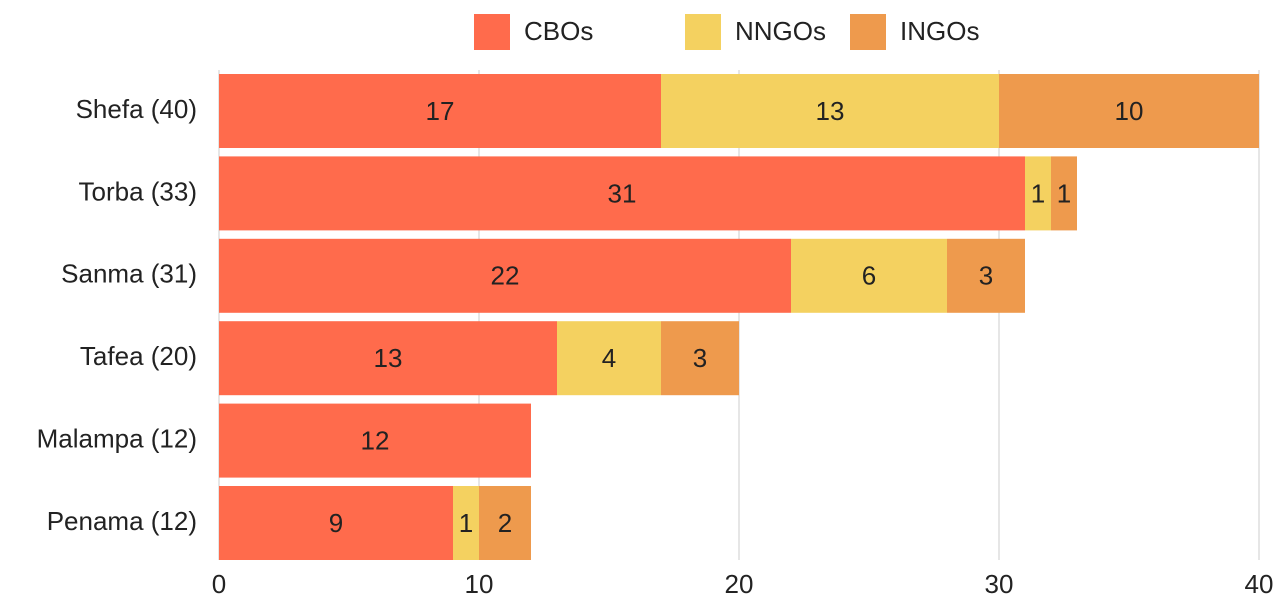 The height and width of the screenshot is (608, 1286). I want to click on y-tick-label: Torba (33), so click(138, 191).